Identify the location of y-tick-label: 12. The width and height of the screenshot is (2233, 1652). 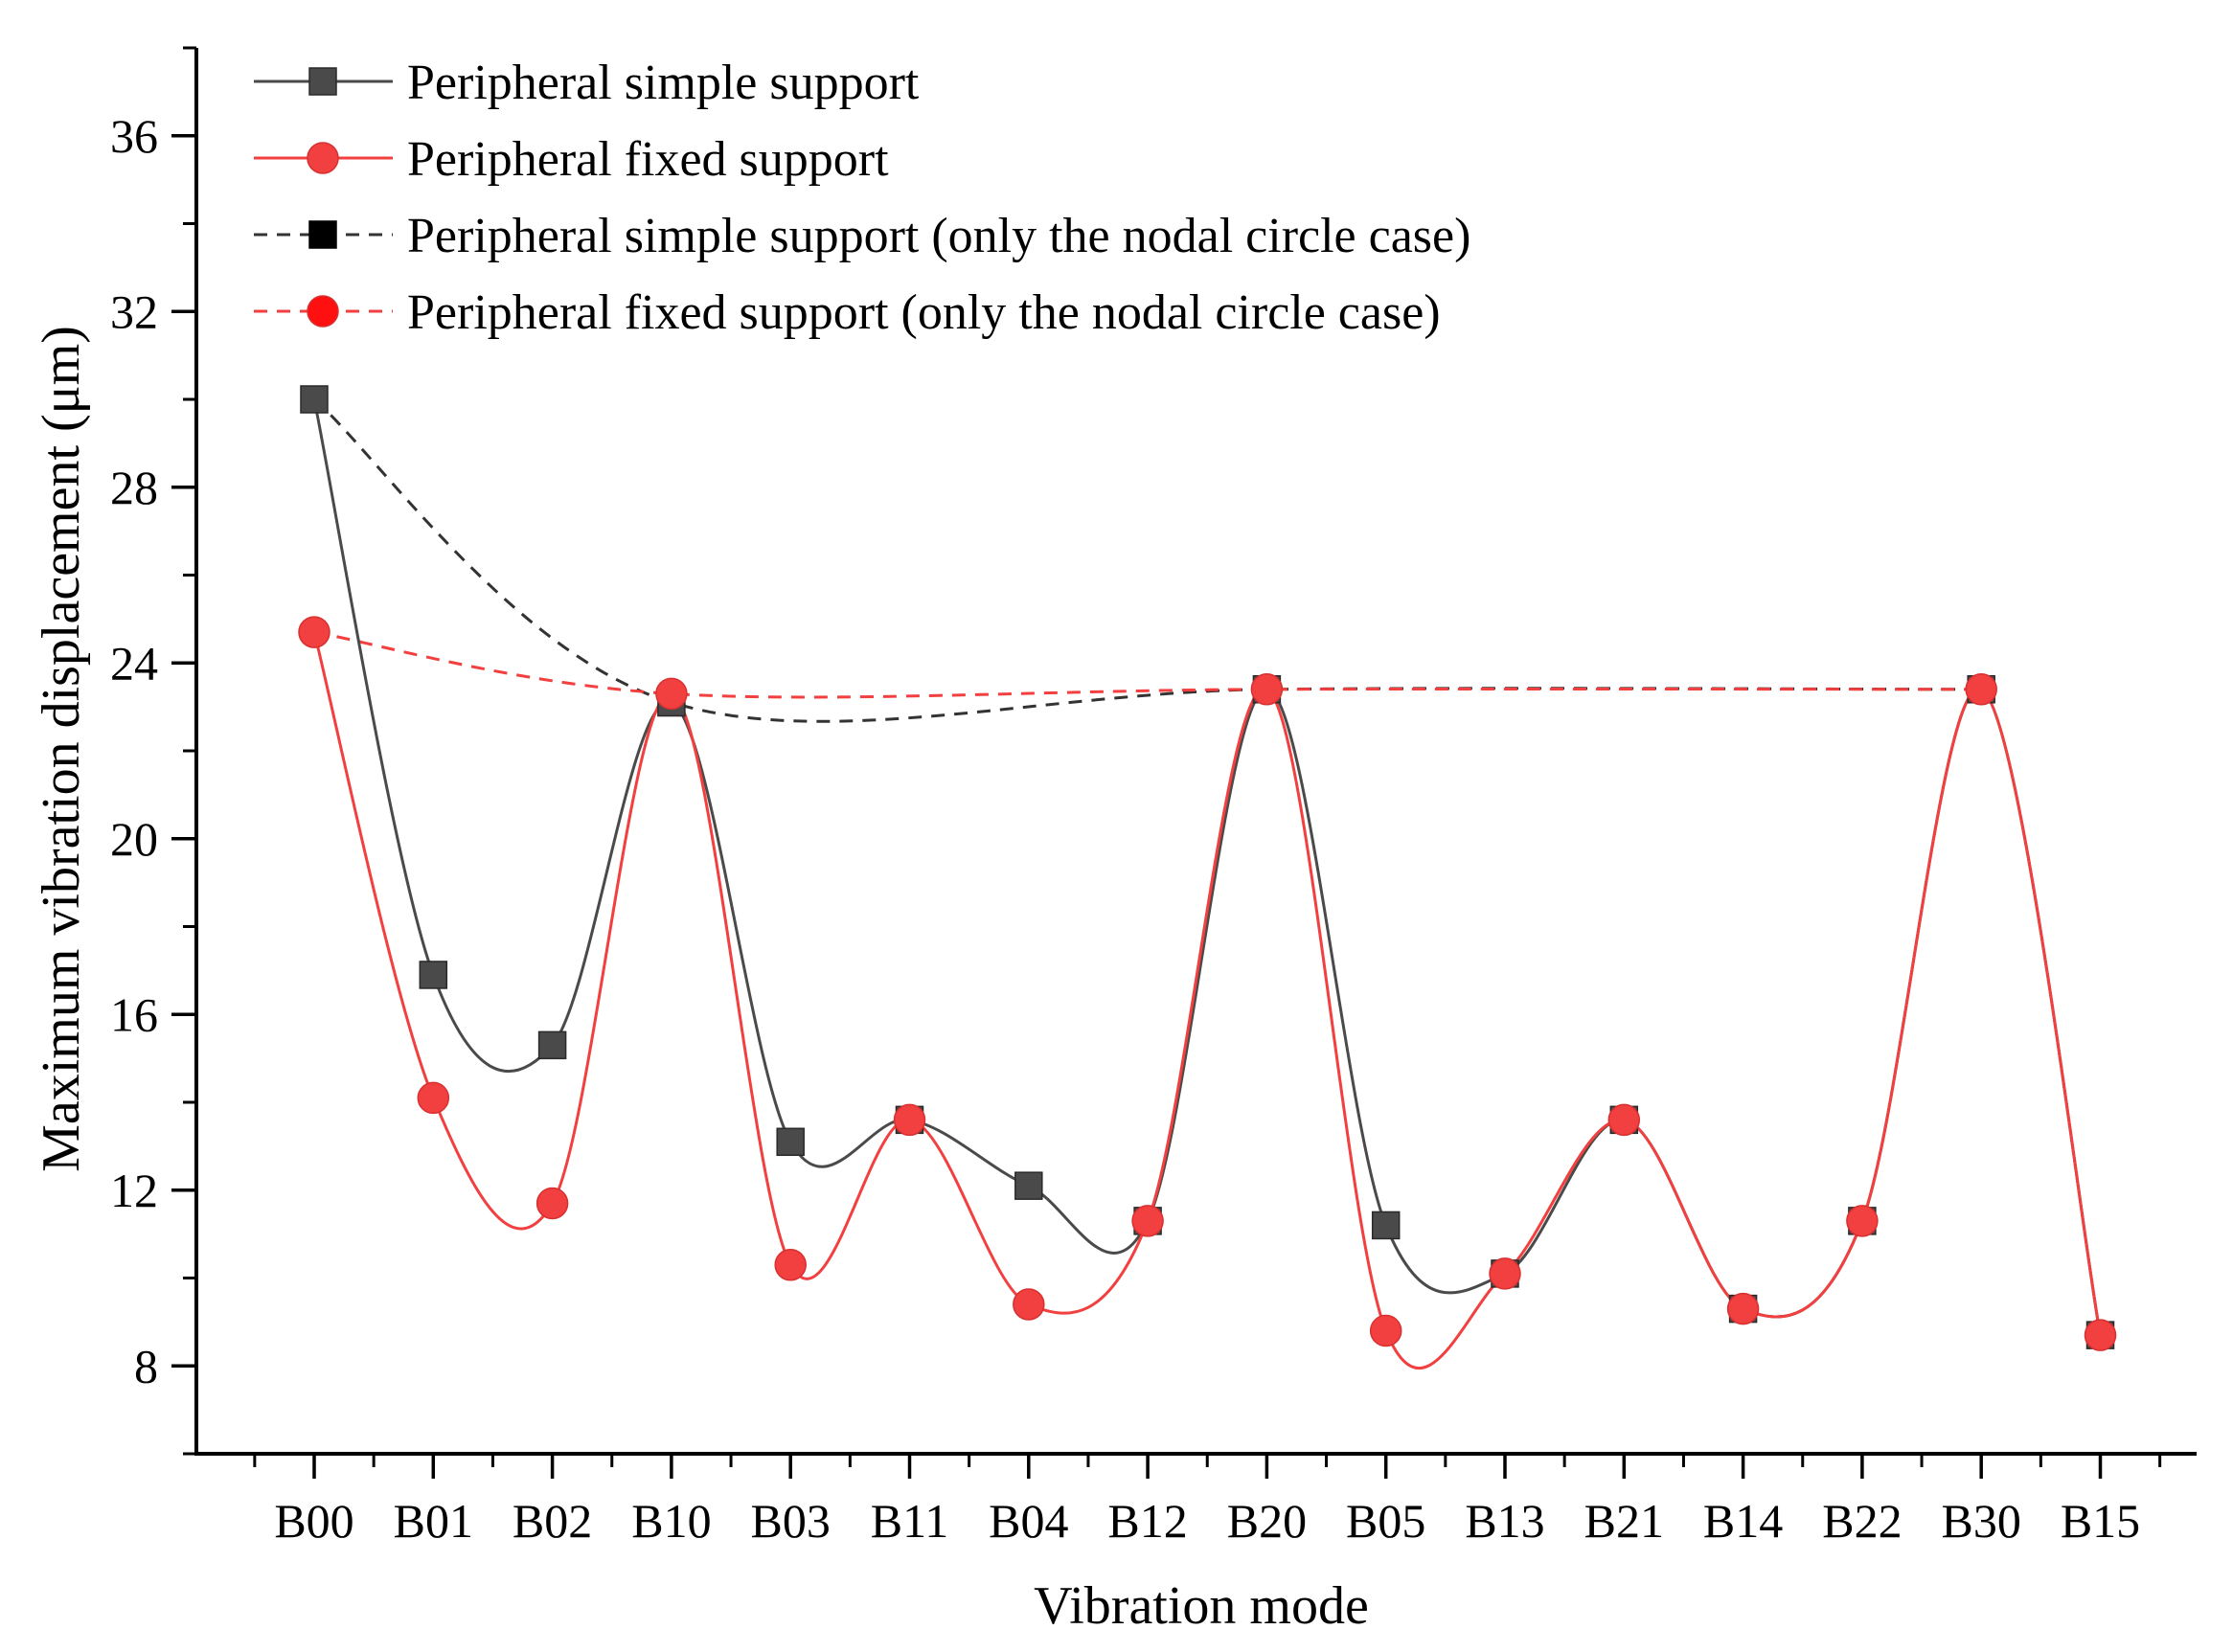
(134, 1191).